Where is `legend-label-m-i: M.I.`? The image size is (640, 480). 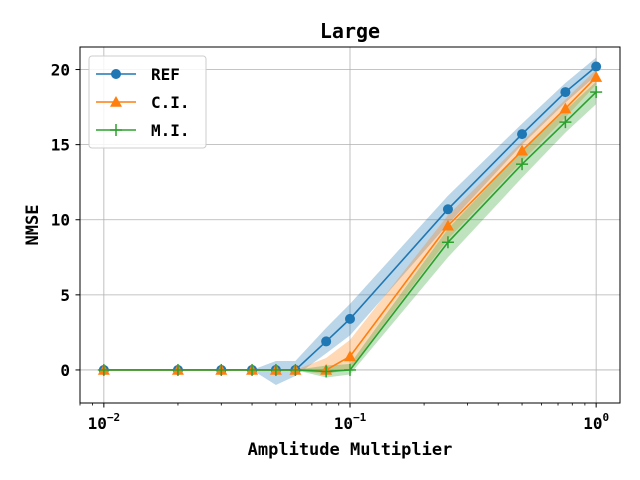
legend-label-m-i: M.I. is located at coordinates (170, 130).